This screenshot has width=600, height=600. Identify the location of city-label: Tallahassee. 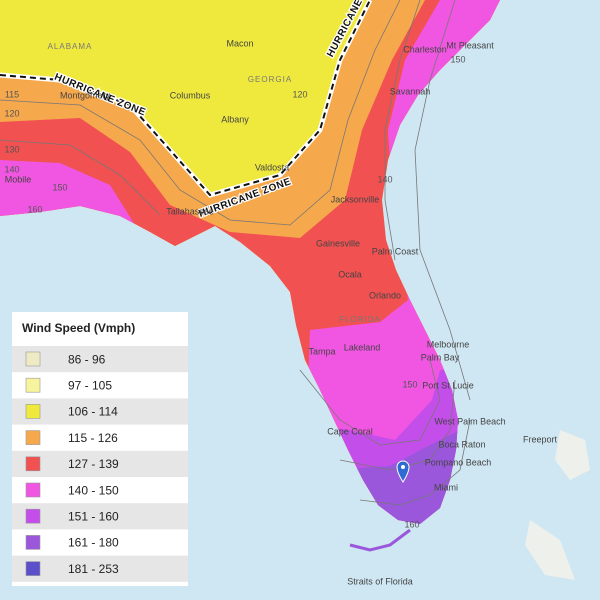
(190, 211).